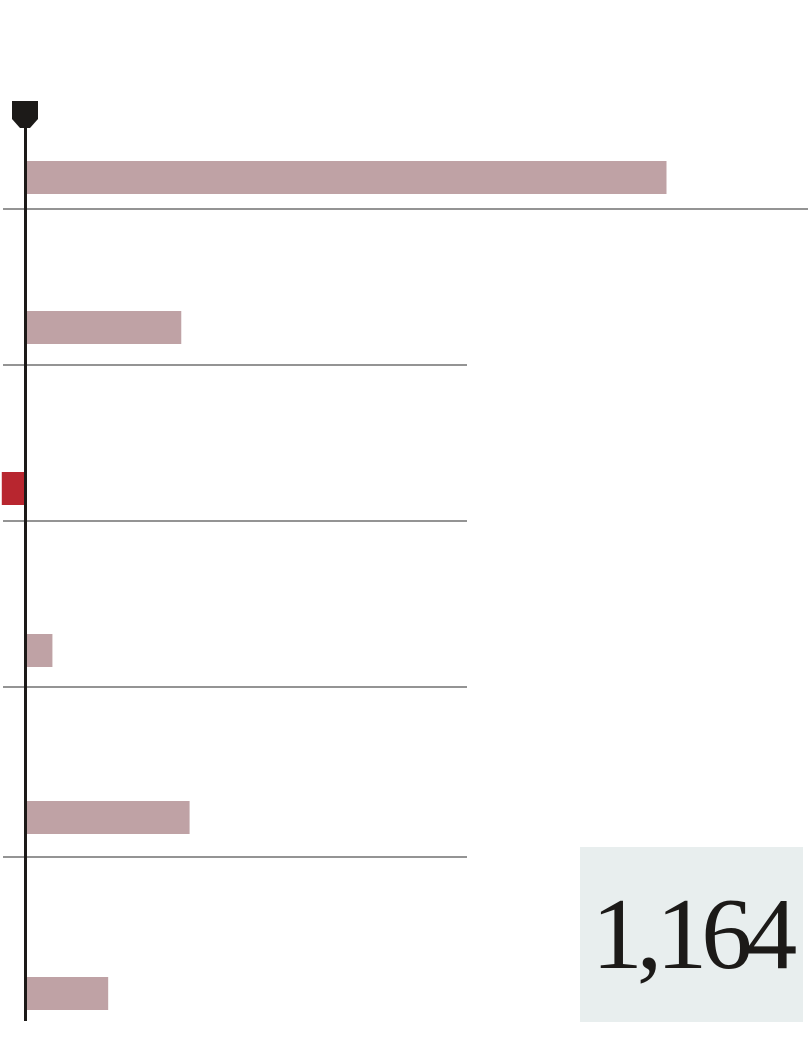 The height and width of the screenshot is (1054, 808). I want to click on stat-box: 1,164, so click(691, 934).